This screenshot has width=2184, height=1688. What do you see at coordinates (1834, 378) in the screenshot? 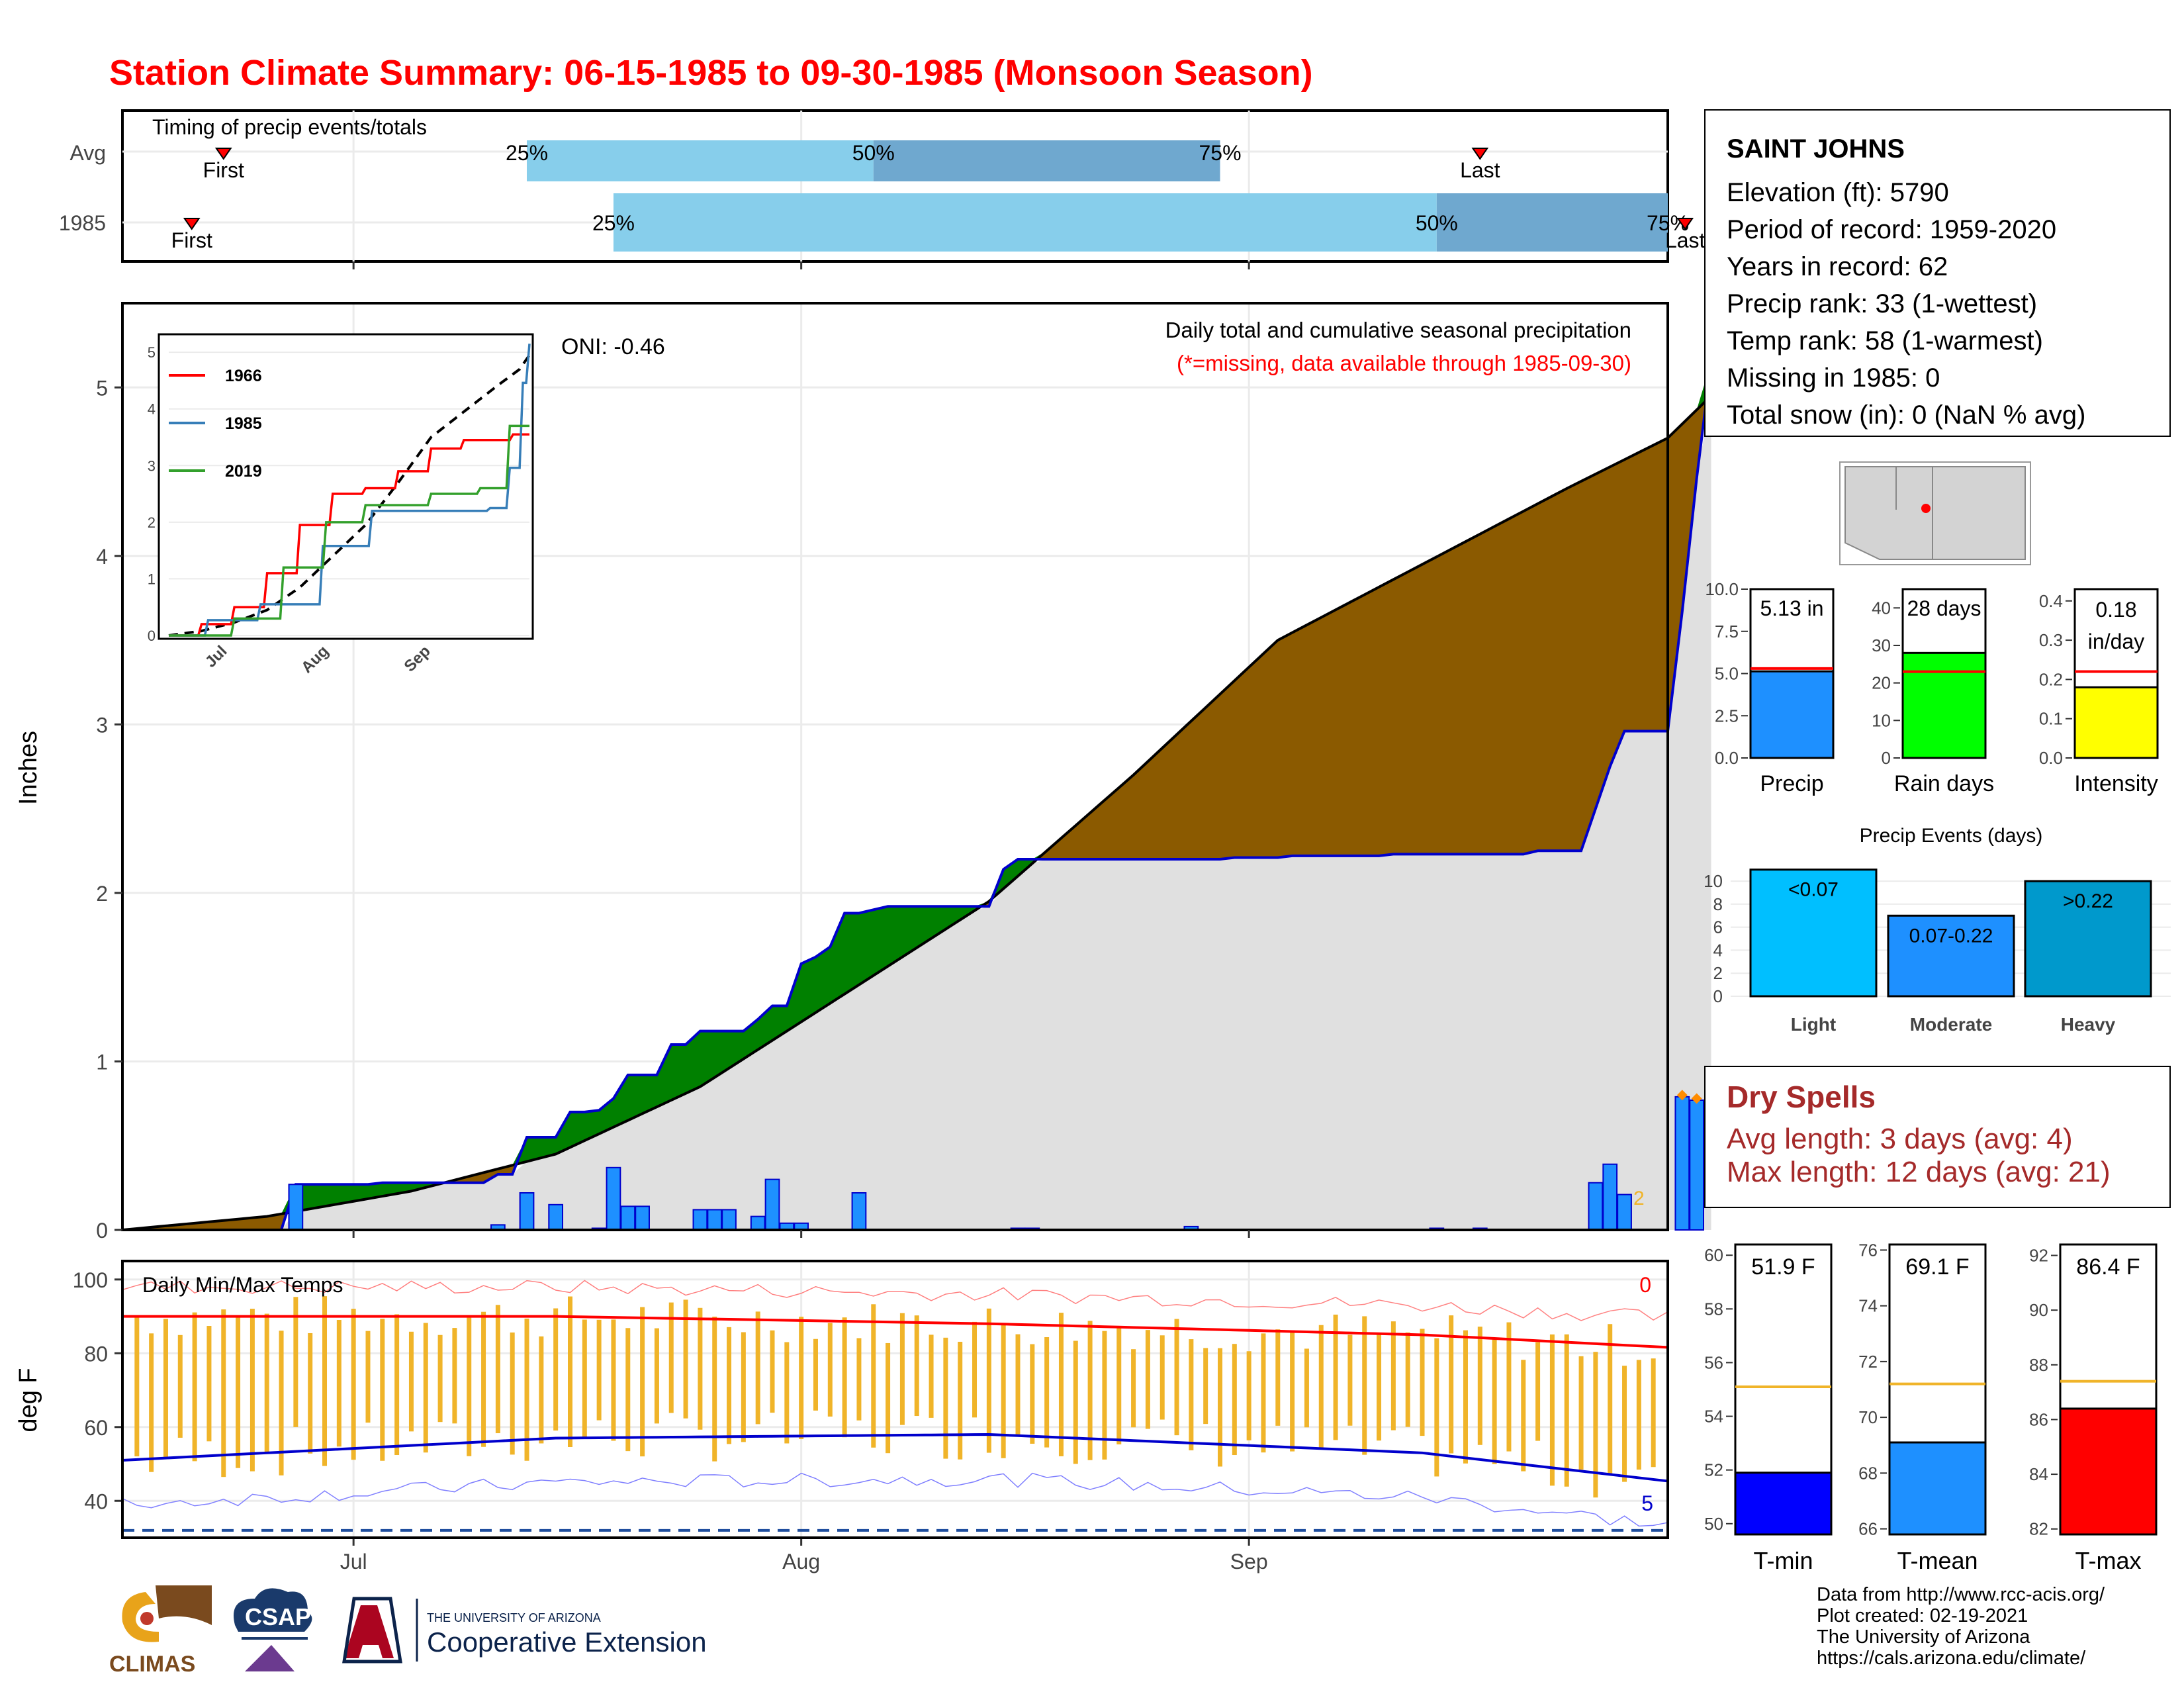
I see `station-missing: Missing in 1985: 0` at bounding box center [1834, 378].